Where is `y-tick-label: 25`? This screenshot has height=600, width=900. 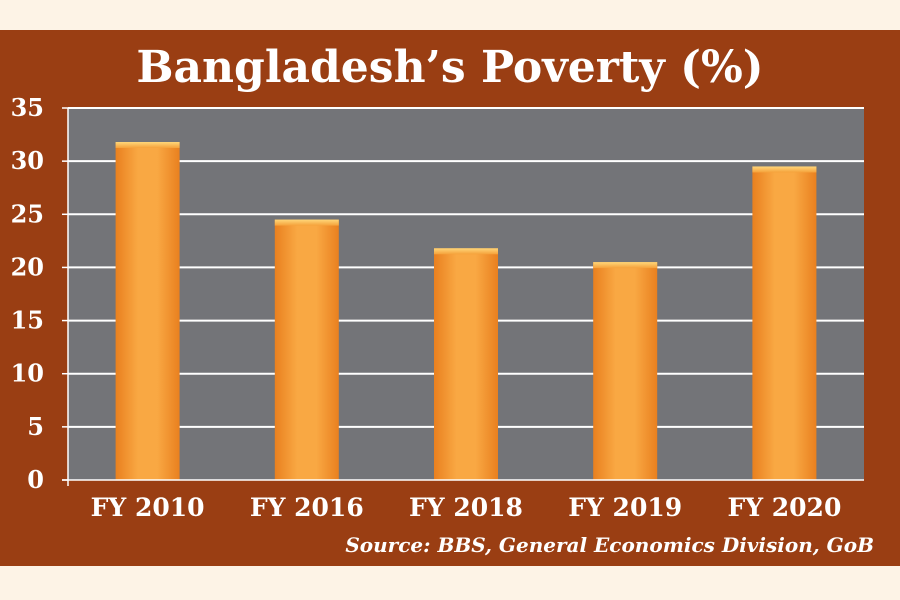
y-tick-label: 25 is located at coordinates (27, 213).